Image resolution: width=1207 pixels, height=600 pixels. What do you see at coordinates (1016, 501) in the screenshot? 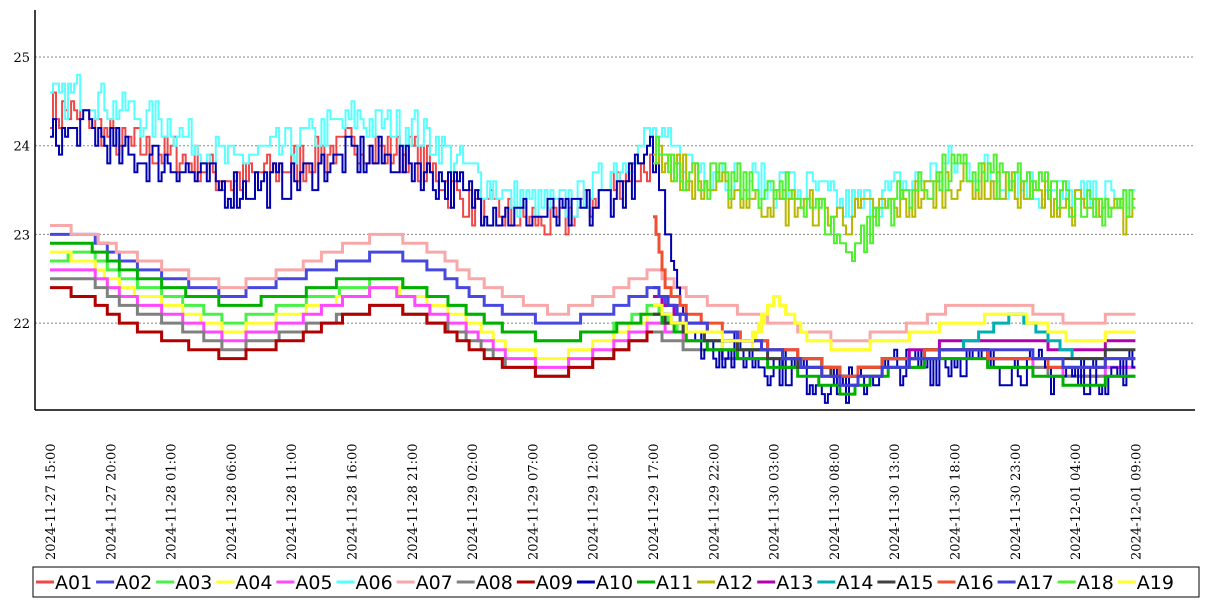
I see `x-tick-label: 2024-11-30 23:00` at bounding box center [1016, 501].